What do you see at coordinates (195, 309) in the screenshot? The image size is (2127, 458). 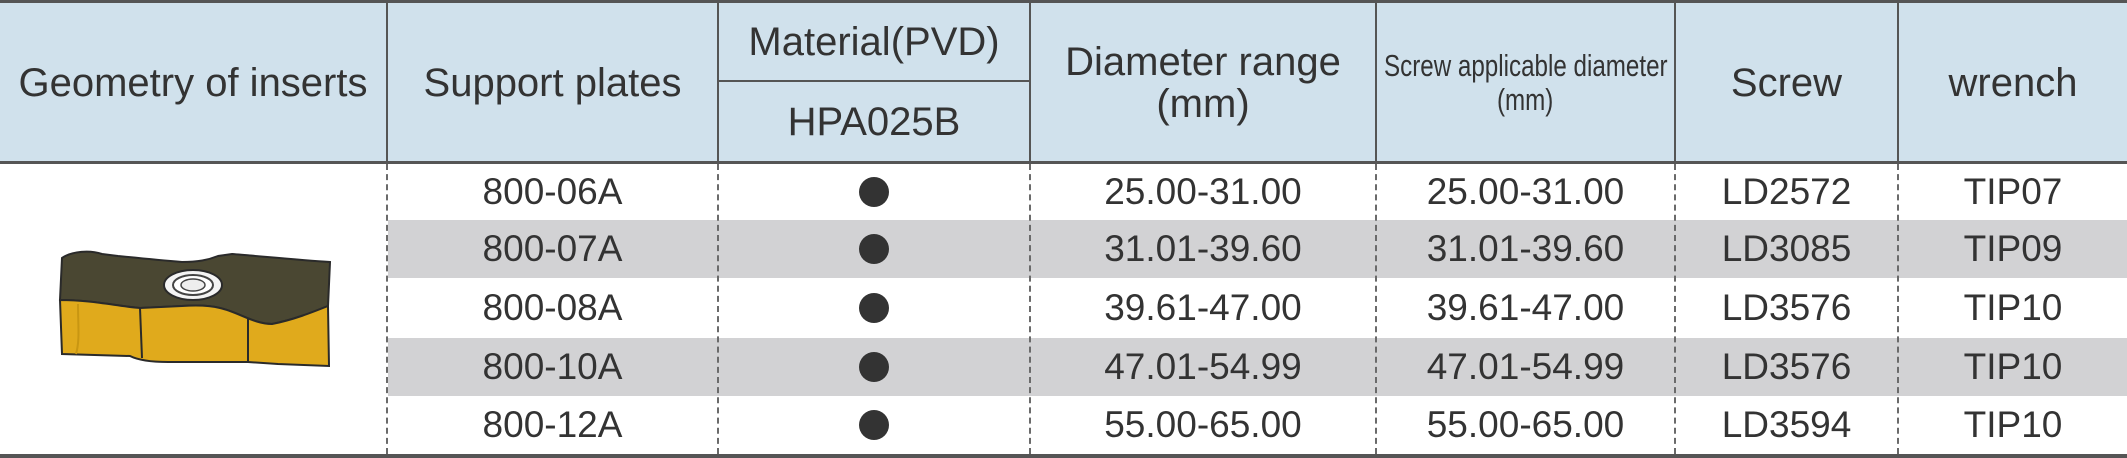 I see `indexable-insert-icon` at bounding box center [195, 309].